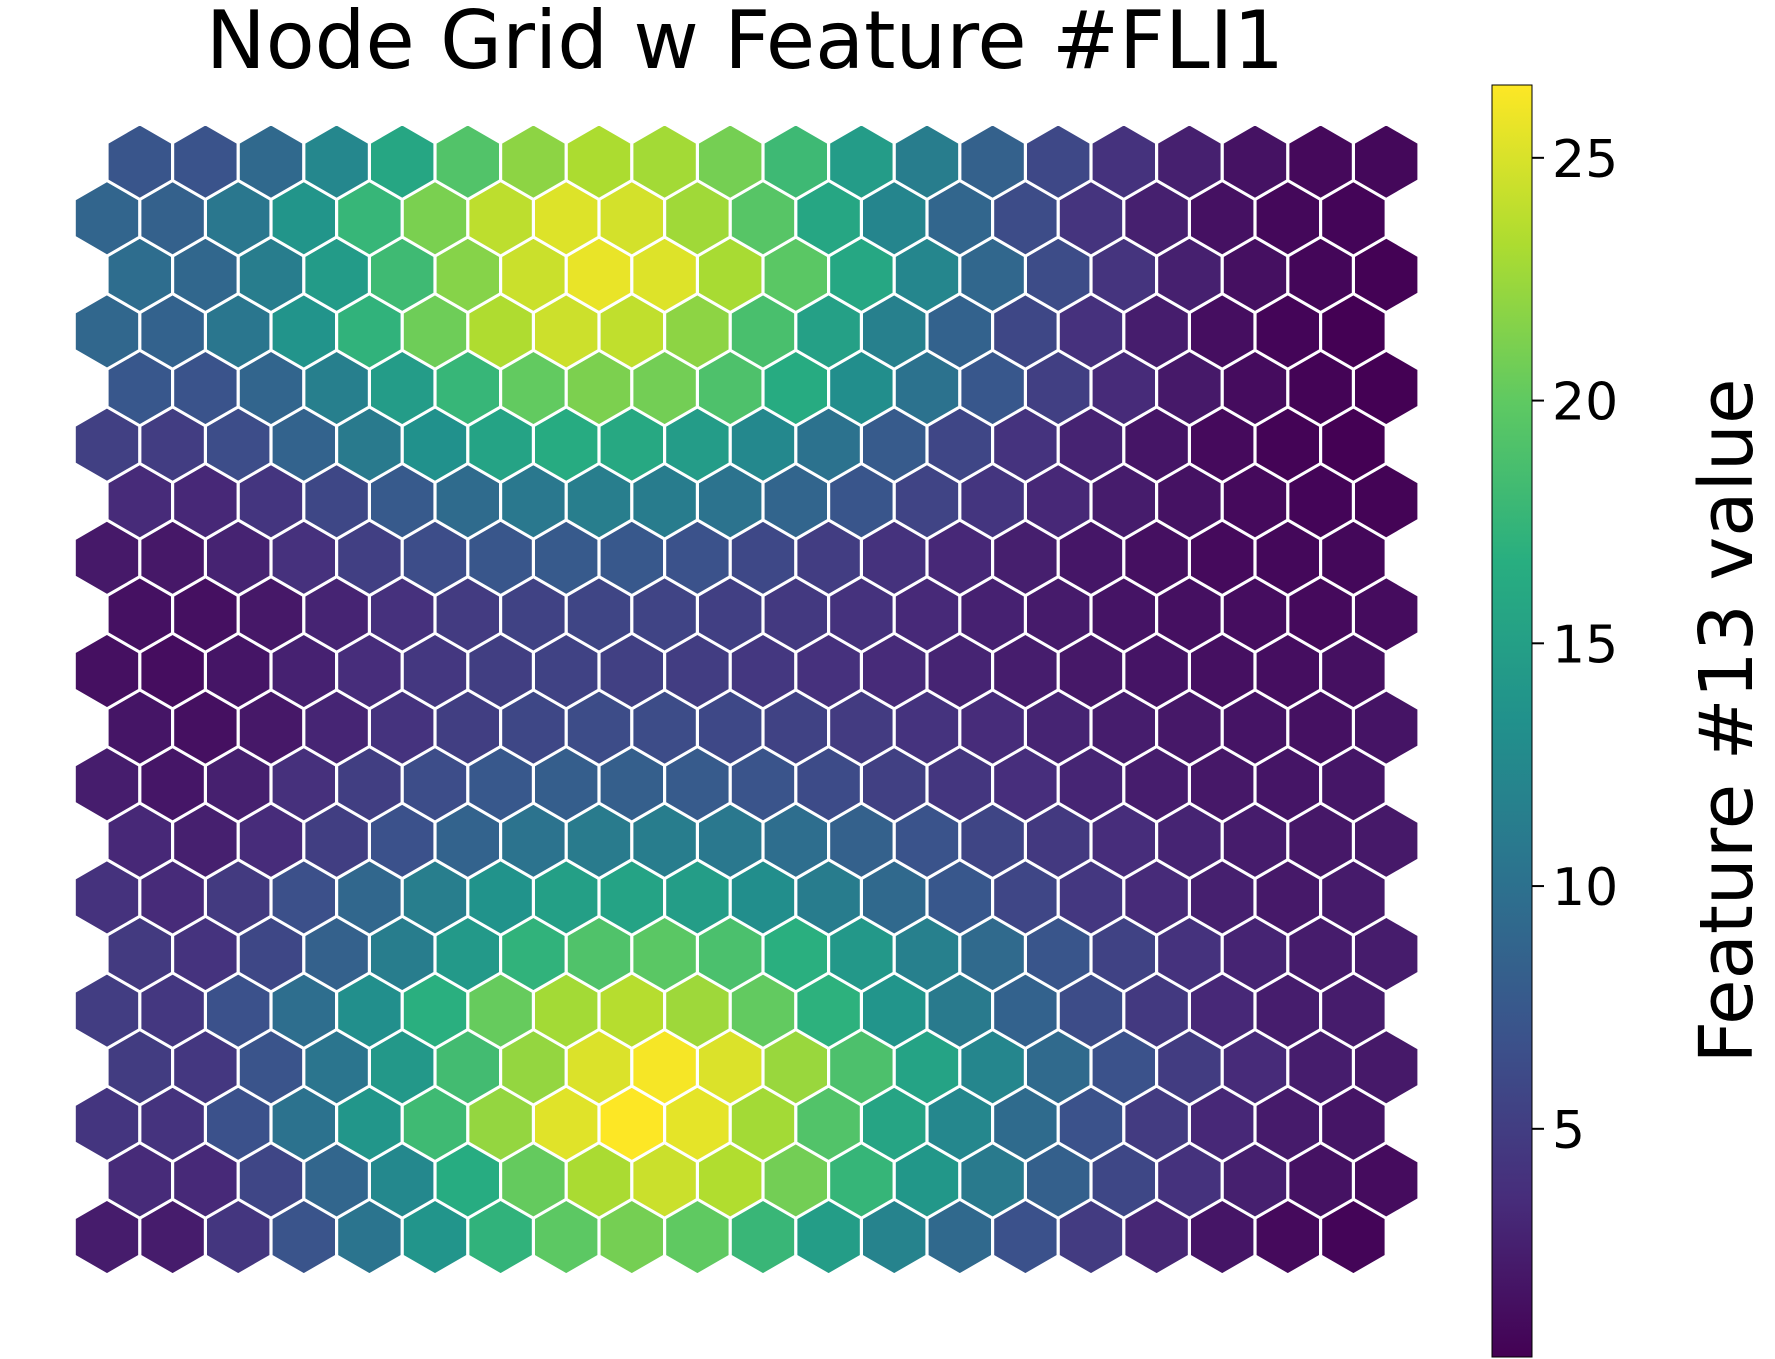  What do you see at coordinates (1585, 403) in the screenshot?
I see `colorbar-tick-label: 20` at bounding box center [1585, 403].